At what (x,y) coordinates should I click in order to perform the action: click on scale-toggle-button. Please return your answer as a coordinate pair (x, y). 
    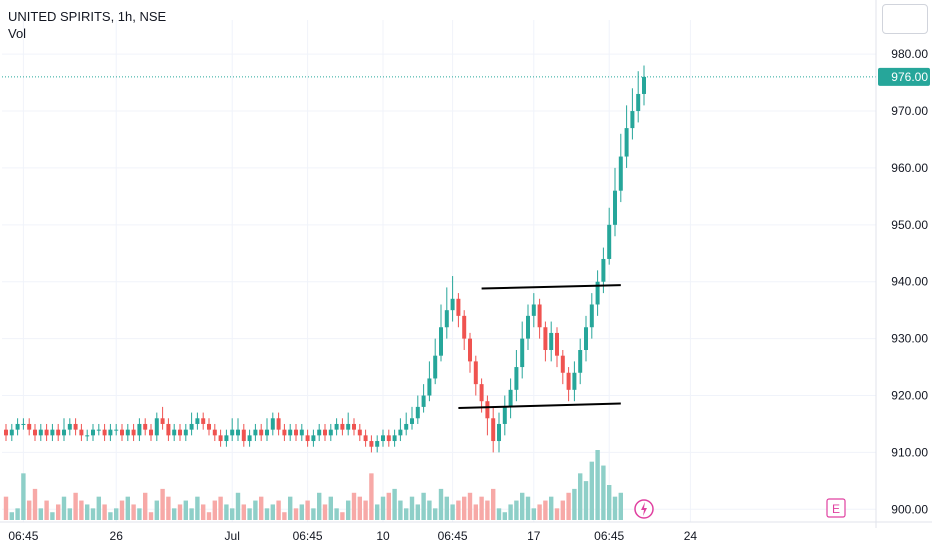
    Looking at the image, I should click on (905, 19).